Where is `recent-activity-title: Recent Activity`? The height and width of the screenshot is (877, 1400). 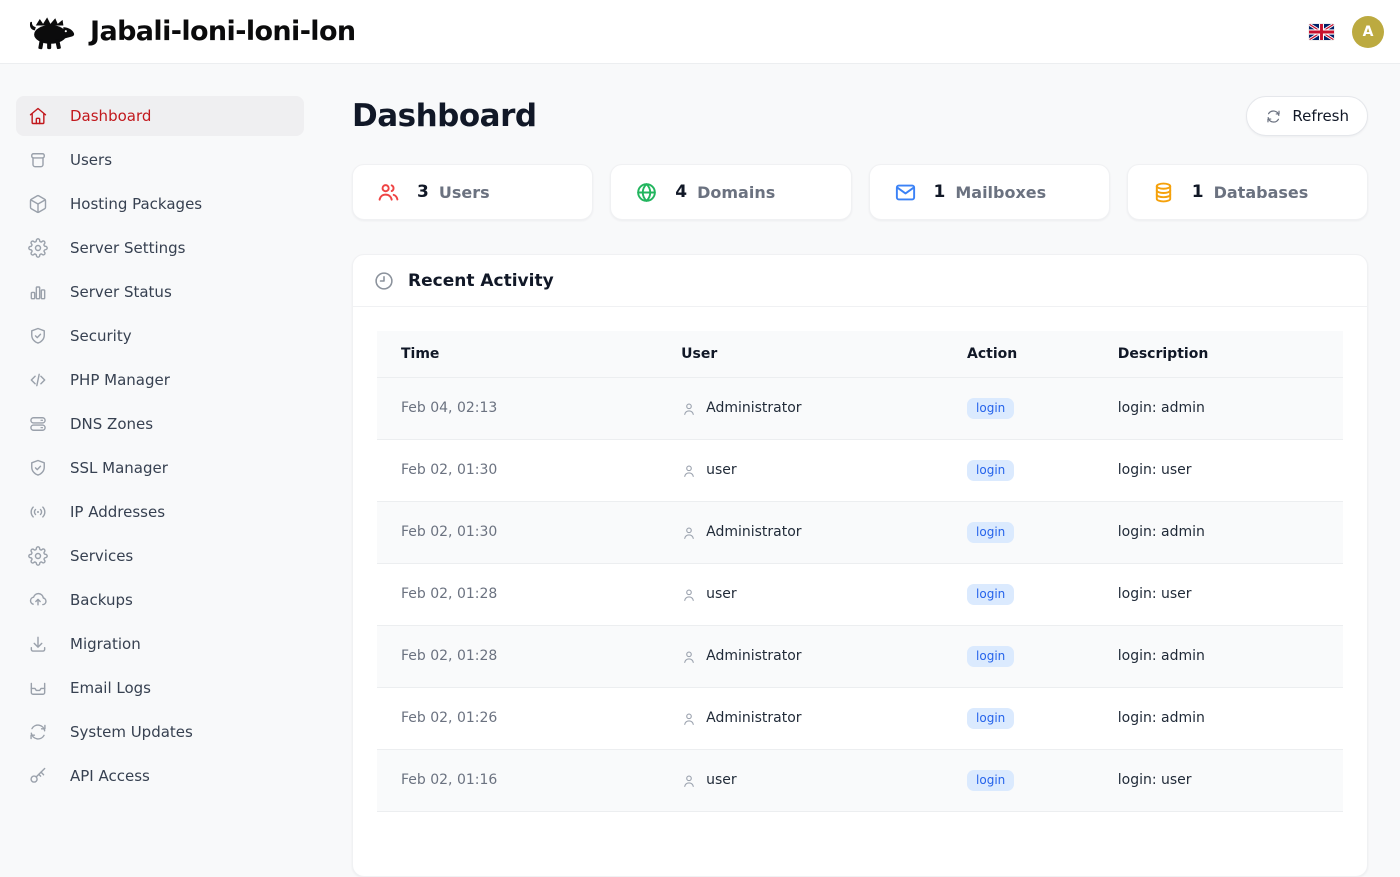 recent-activity-title: Recent Activity is located at coordinates (481, 280).